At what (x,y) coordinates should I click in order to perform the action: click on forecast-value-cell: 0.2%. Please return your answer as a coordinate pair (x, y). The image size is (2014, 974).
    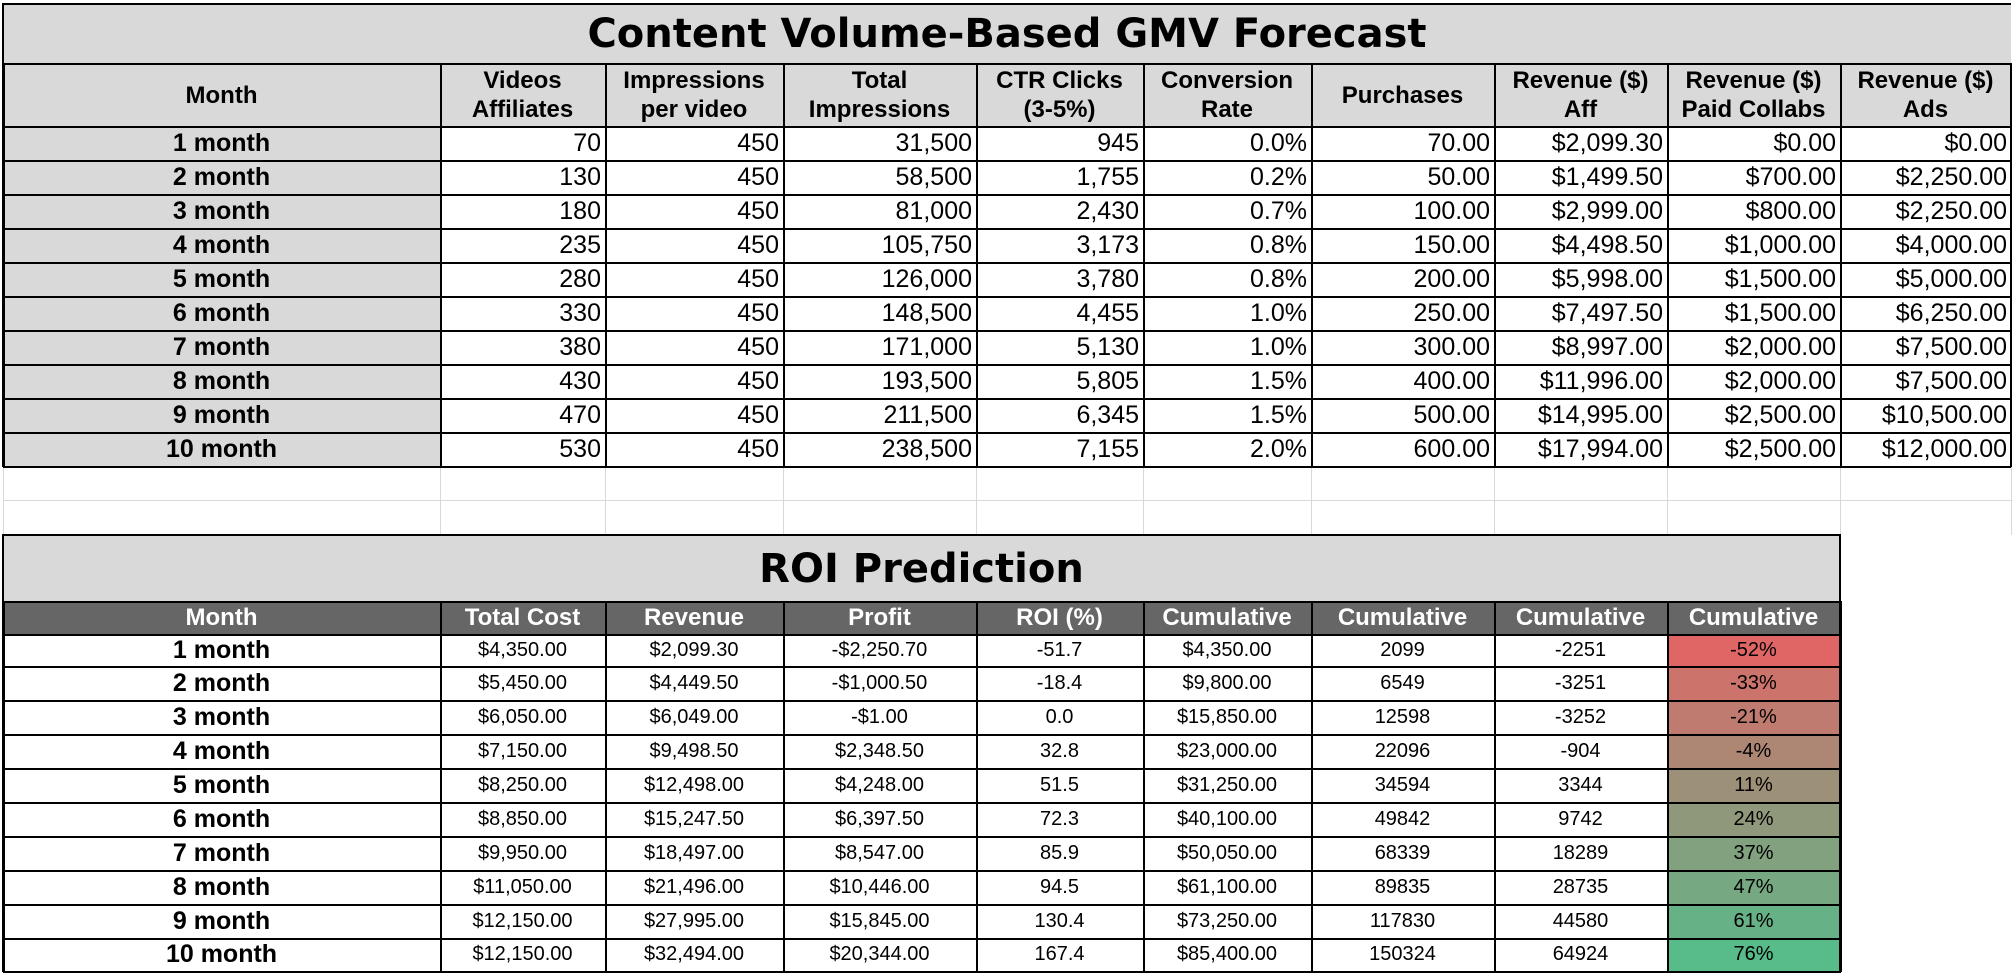
    Looking at the image, I should click on (1278, 176).